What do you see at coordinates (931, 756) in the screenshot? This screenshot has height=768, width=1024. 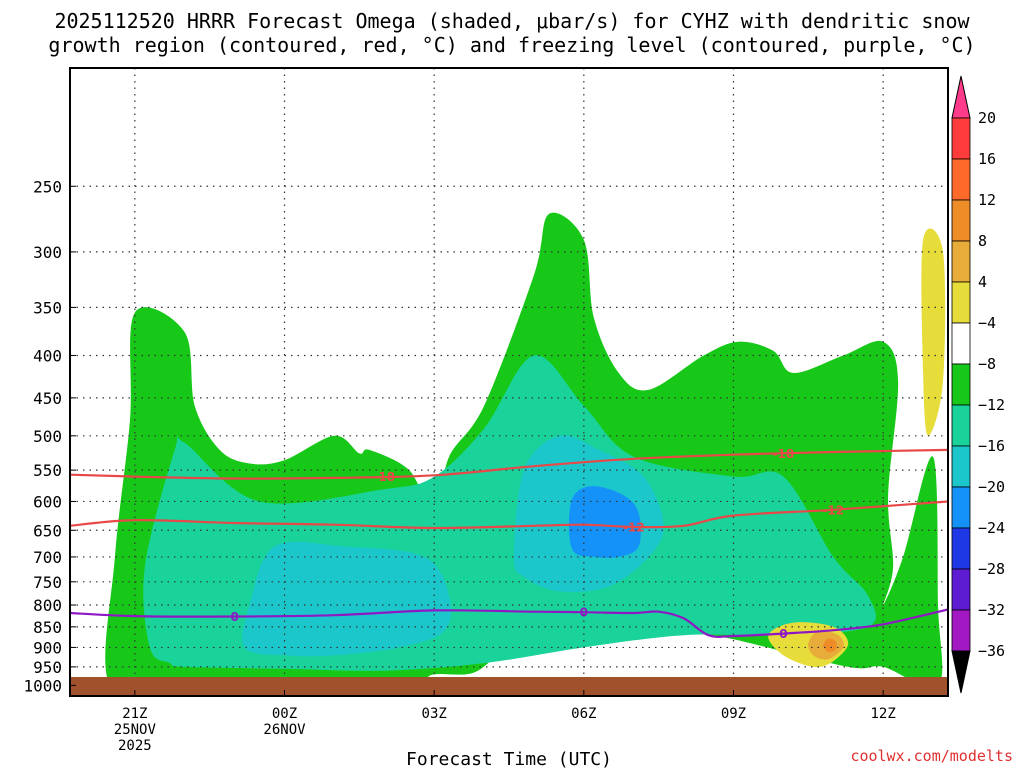 I see `credit-link: coolwx.com/modelts` at bounding box center [931, 756].